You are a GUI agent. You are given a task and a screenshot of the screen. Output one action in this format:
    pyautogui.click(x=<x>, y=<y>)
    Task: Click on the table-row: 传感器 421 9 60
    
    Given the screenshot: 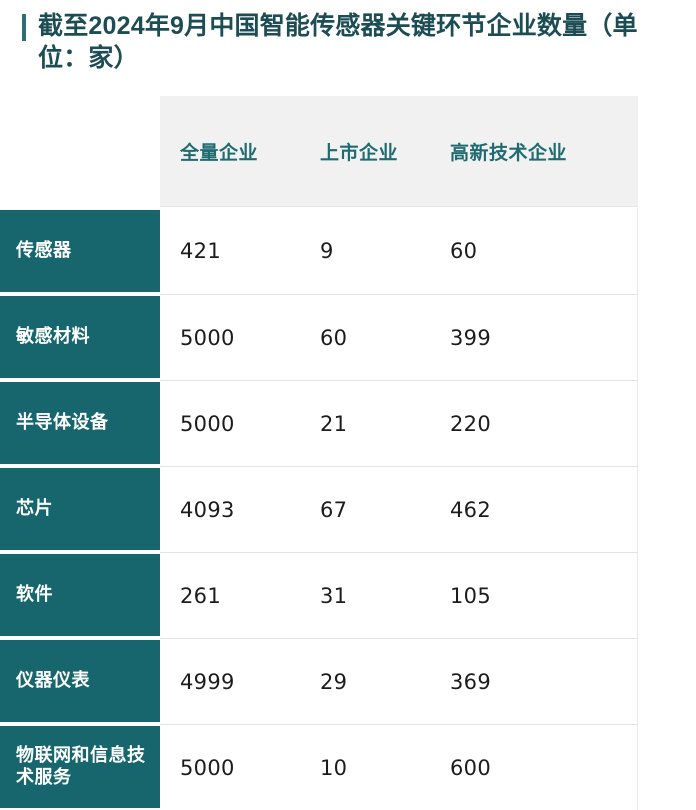 What is the action you would take?
    pyautogui.click(x=348, y=251)
    